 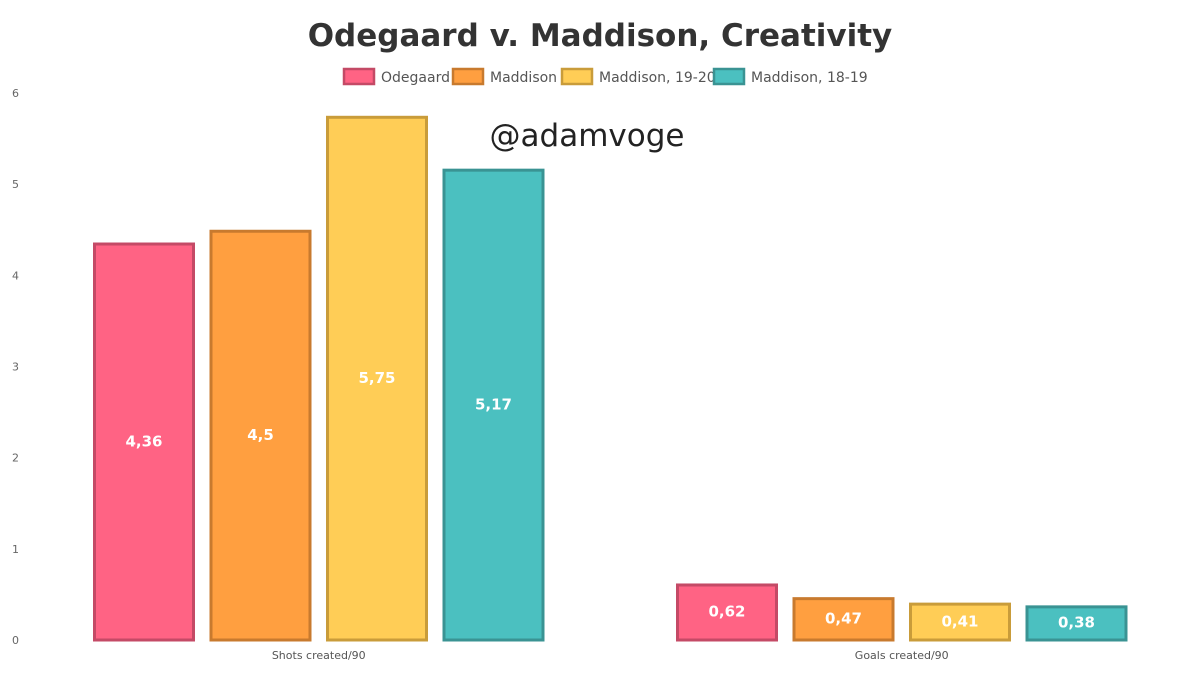 I want to click on y-axis: 0 1 2 3 4 5 6, so click(x=15, y=367).